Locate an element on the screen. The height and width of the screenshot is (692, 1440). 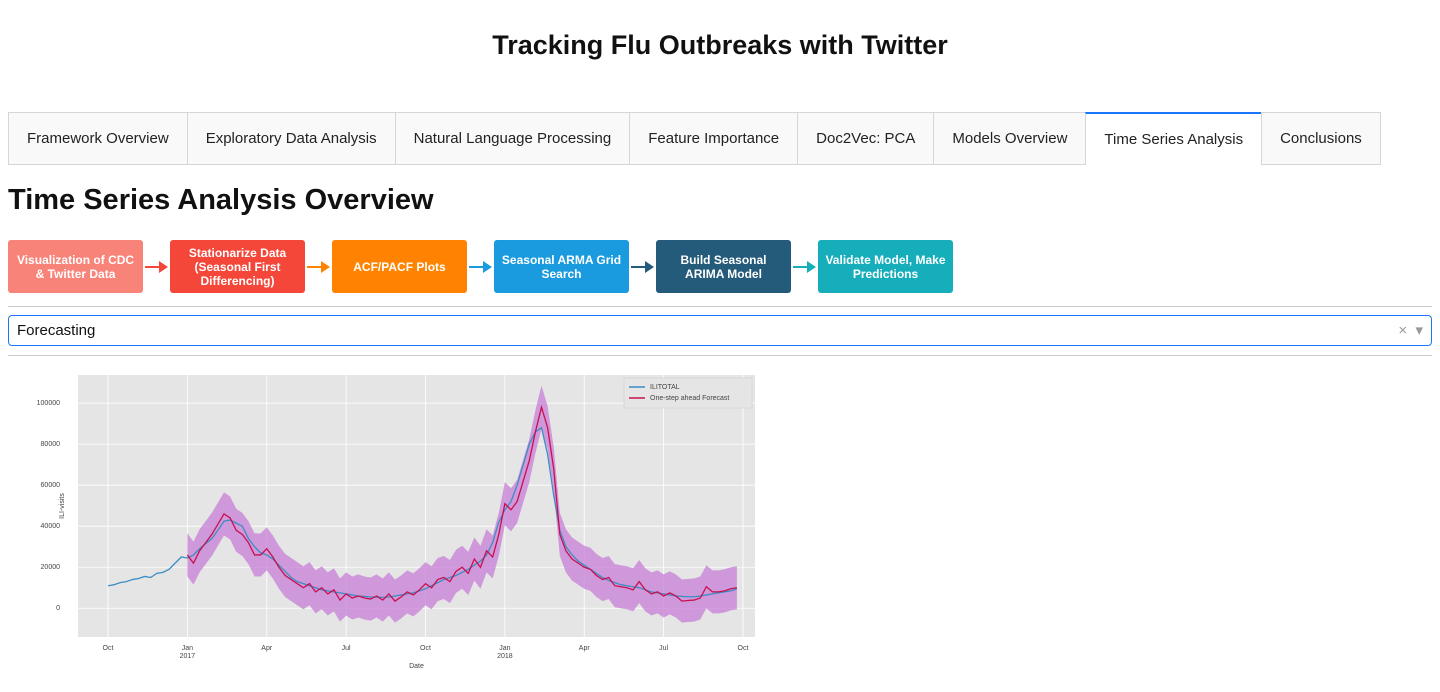
y-tick-label: 100000 is located at coordinates (48, 403).